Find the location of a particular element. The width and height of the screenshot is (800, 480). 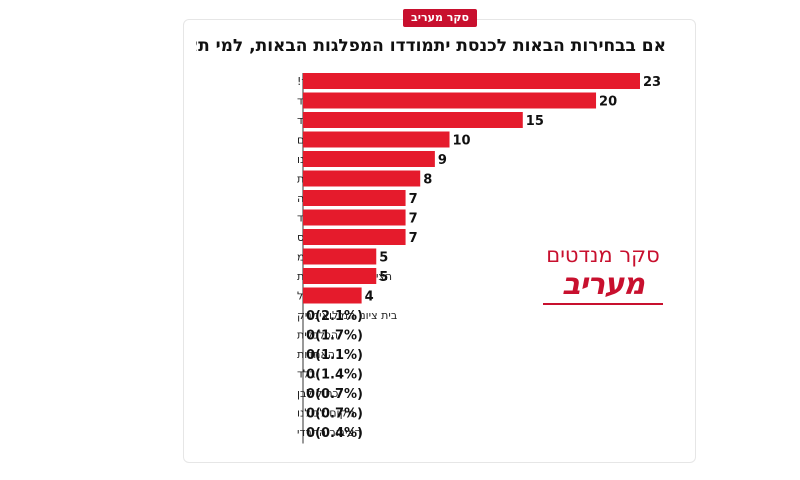

value-label: 20 is located at coordinates (608, 102).